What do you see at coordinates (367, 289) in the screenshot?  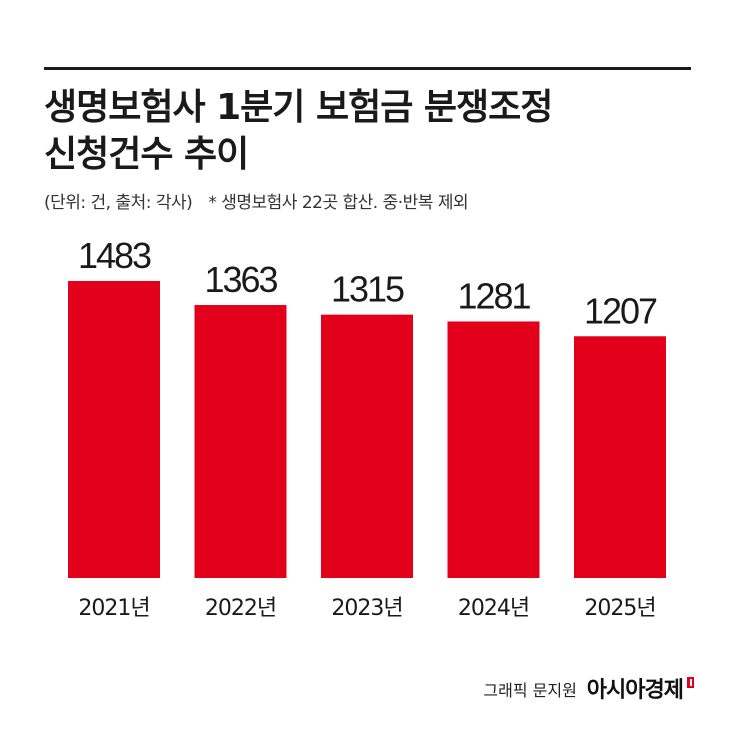 I see `data-label: 1315` at bounding box center [367, 289].